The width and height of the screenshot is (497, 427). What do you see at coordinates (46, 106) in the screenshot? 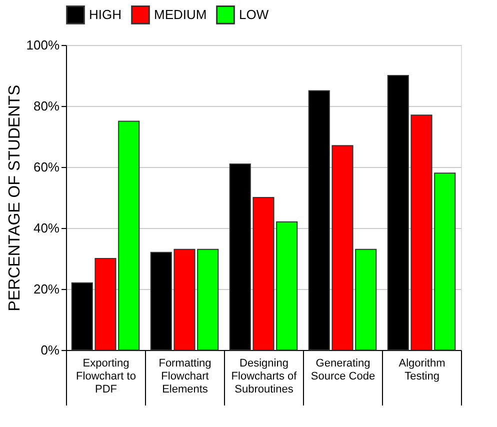
I see `y-tick-label: 80%` at bounding box center [46, 106].